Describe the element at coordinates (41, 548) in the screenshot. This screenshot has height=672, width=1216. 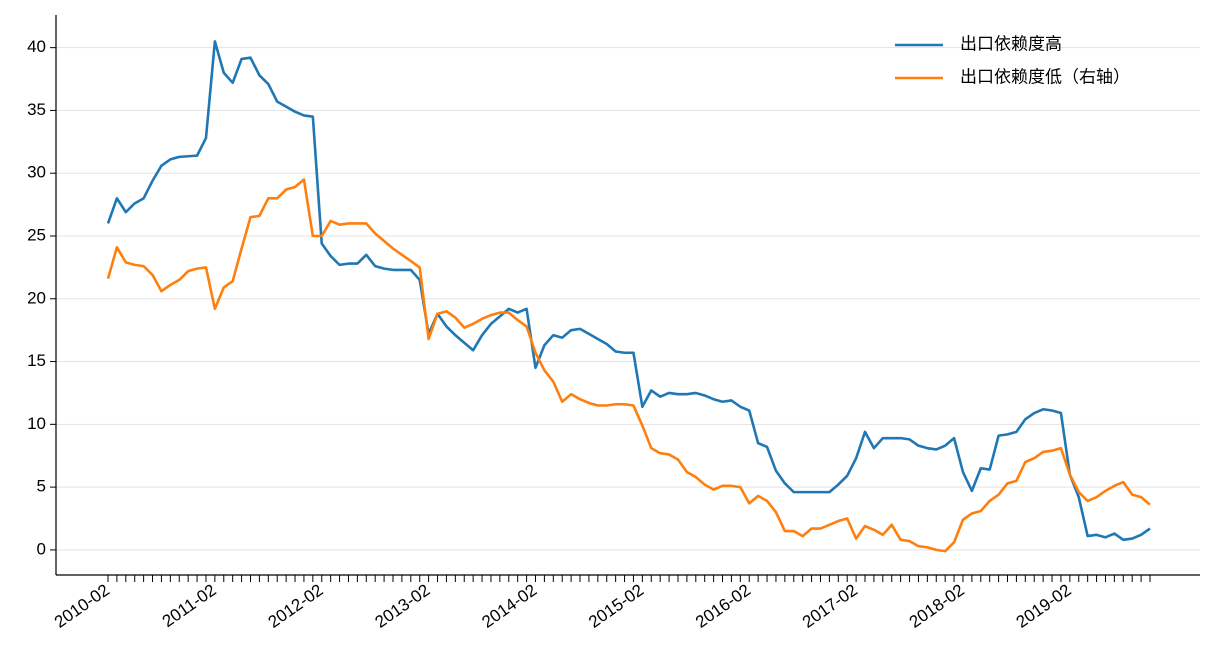
I see `y-tick-label: 0` at that location.